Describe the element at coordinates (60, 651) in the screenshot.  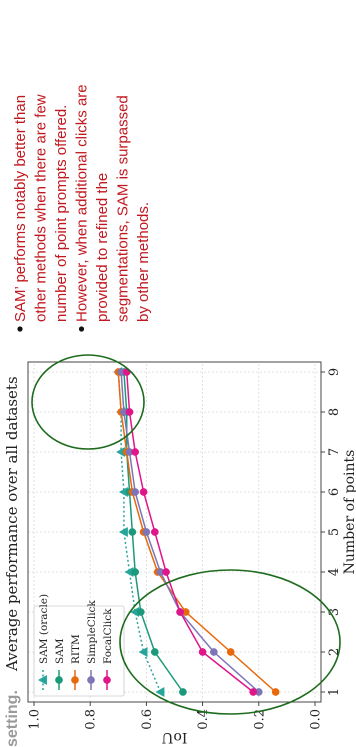
I see `legend-label: SAM` at that location.